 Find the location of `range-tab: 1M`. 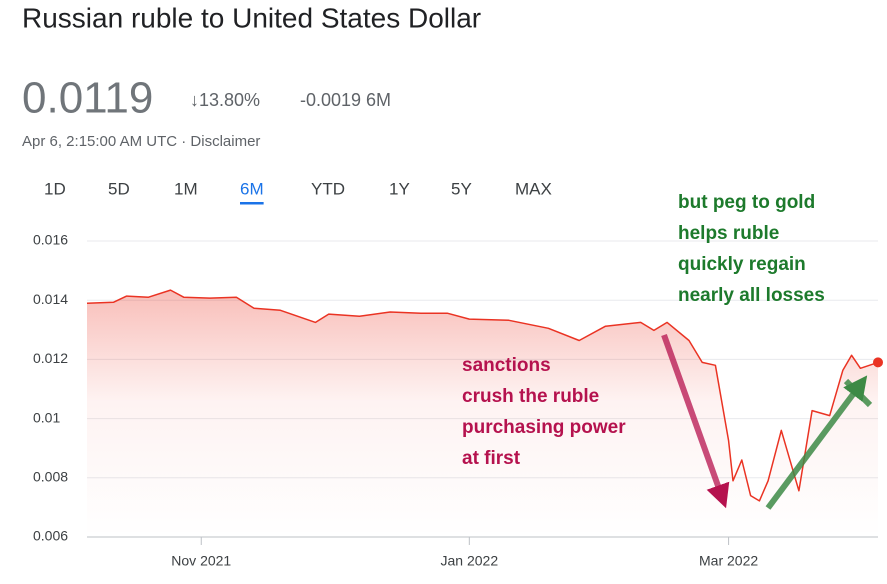

range-tab: 1M is located at coordinates (186, 188).